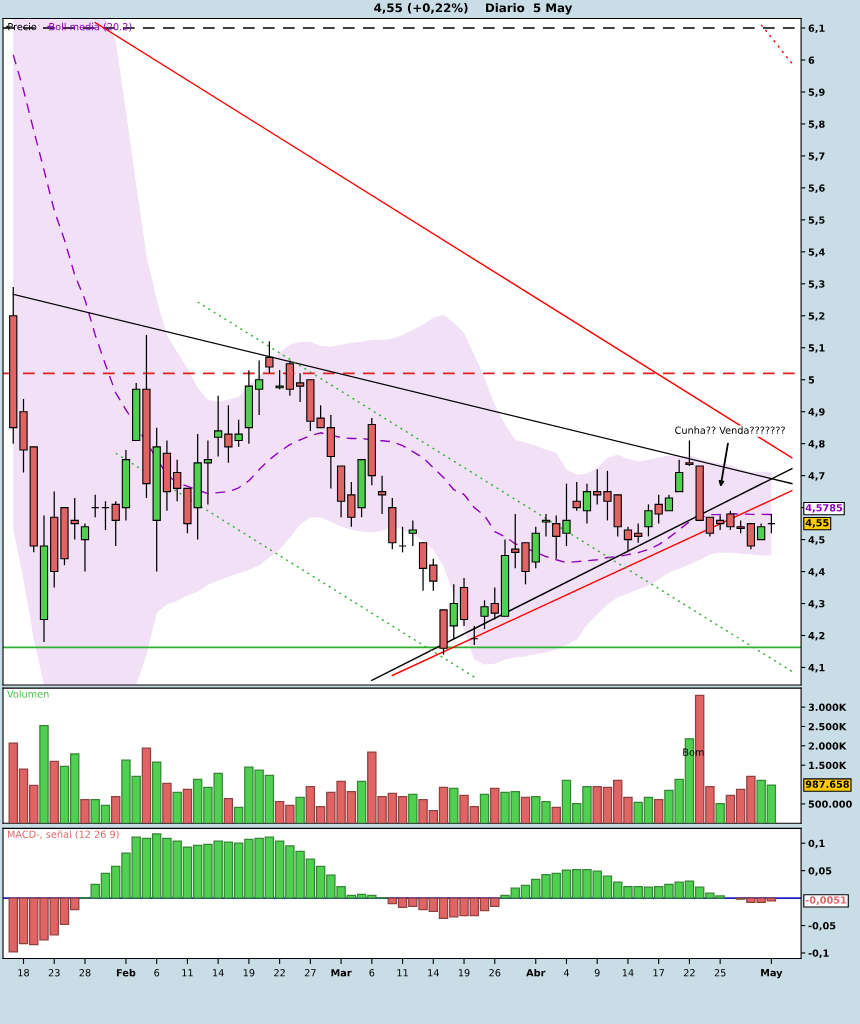 The image size is (860, 1024). Describe the element at coordinates (816, 540) in the screenshot. I see `y-tick-label: 4,5` at that location.